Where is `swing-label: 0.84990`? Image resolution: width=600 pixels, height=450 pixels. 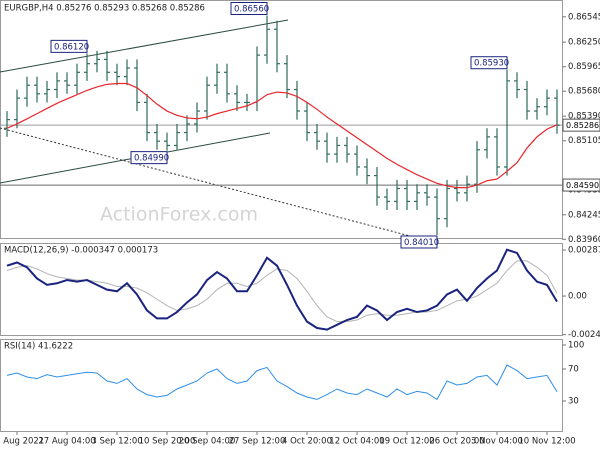
swing-label: 0.84990 is located at coordinates (151, 159).